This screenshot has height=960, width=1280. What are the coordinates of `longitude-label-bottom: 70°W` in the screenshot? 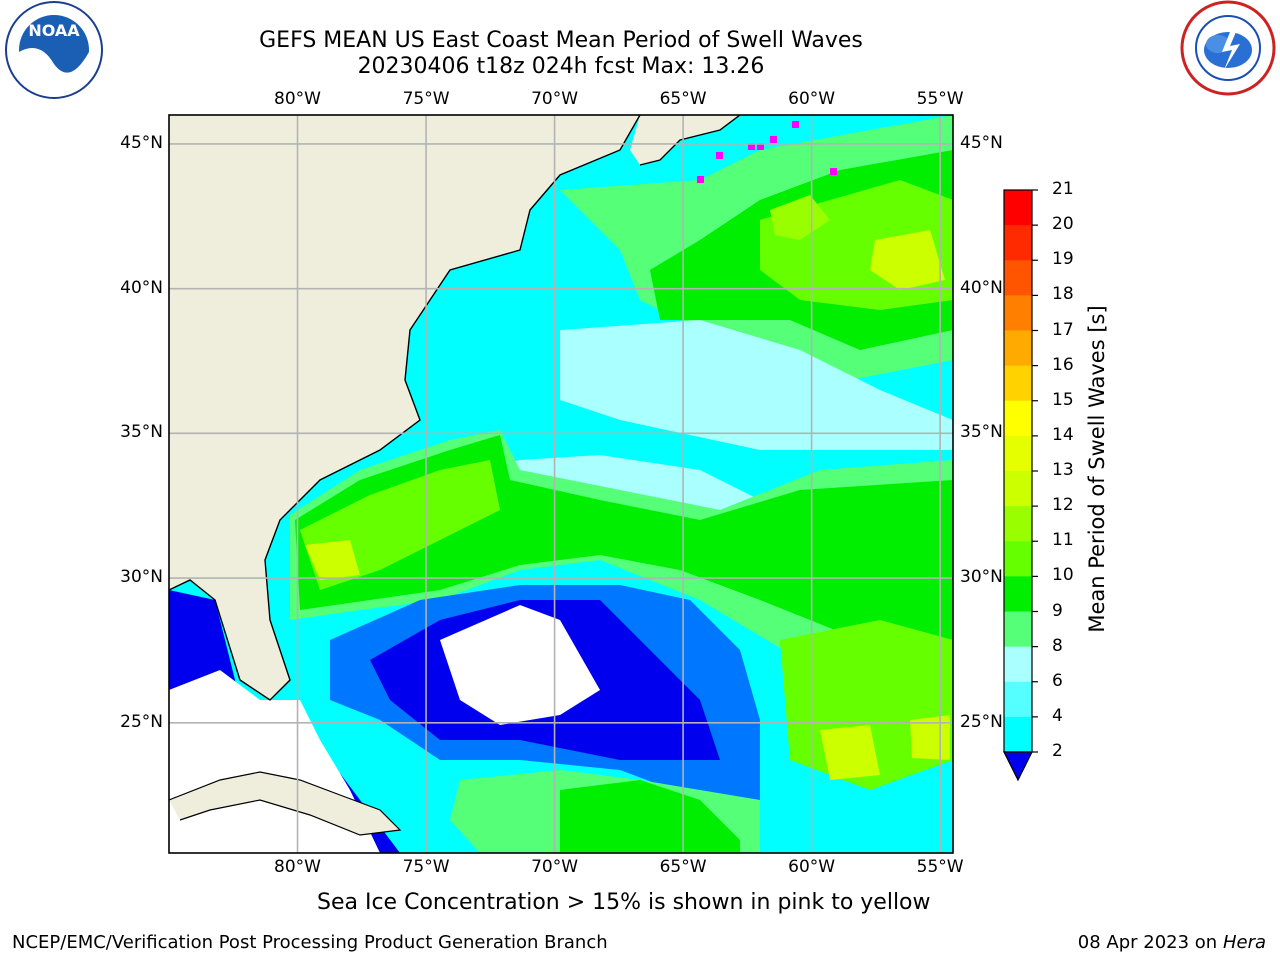 It's located at (555, 867).